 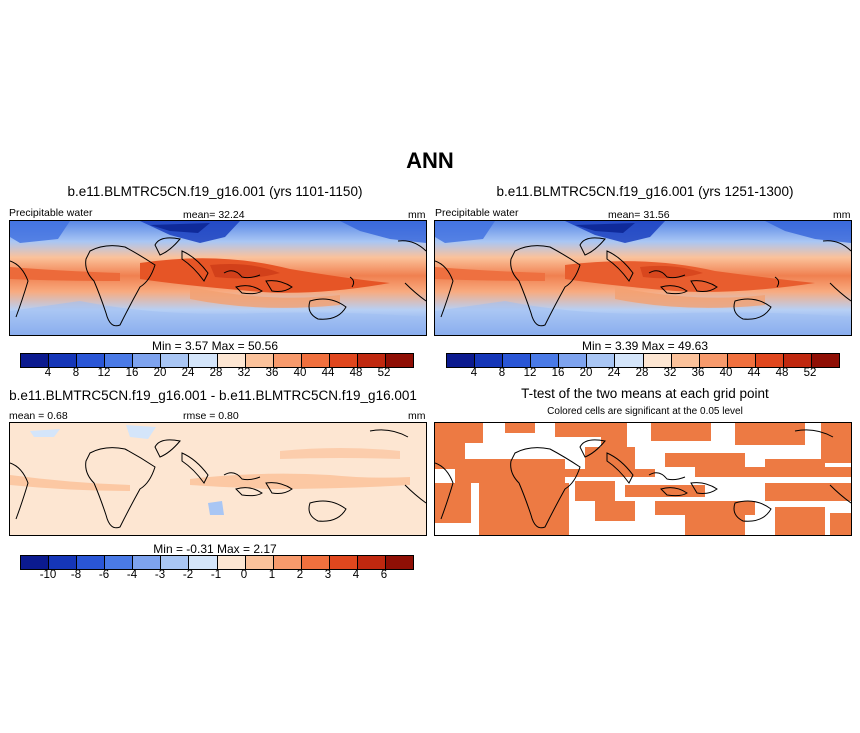 What do you see at coordinates (215, 549) in the screenshot?
I see `panel3-minmax: Min = -0.31 Max = 2.17` at bounding box center [215, 549].